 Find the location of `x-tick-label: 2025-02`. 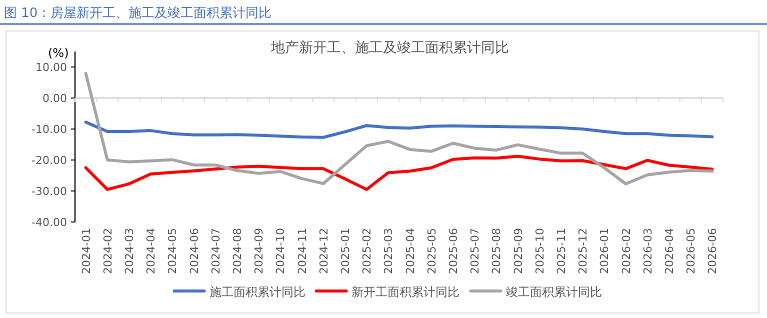

x-tick-label: 2025-02 is located at coordinates (367, 251).